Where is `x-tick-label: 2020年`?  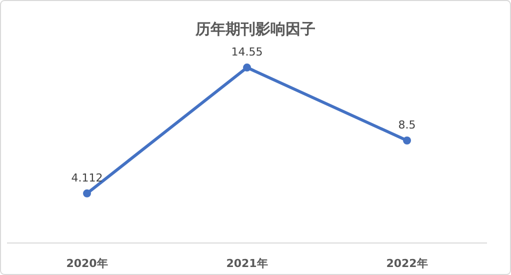 x-tick-label: 2020年 is located at coordinates (87, 263).